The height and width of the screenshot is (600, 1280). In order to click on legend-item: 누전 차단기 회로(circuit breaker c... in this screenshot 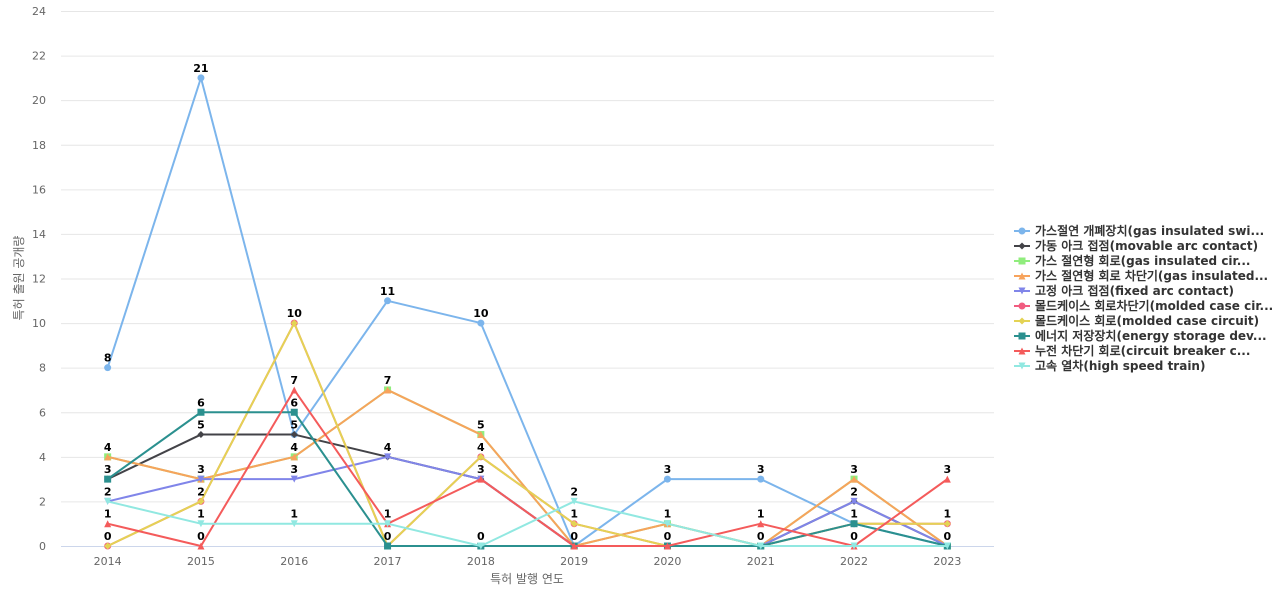, I will do `click(1132, 350)`.